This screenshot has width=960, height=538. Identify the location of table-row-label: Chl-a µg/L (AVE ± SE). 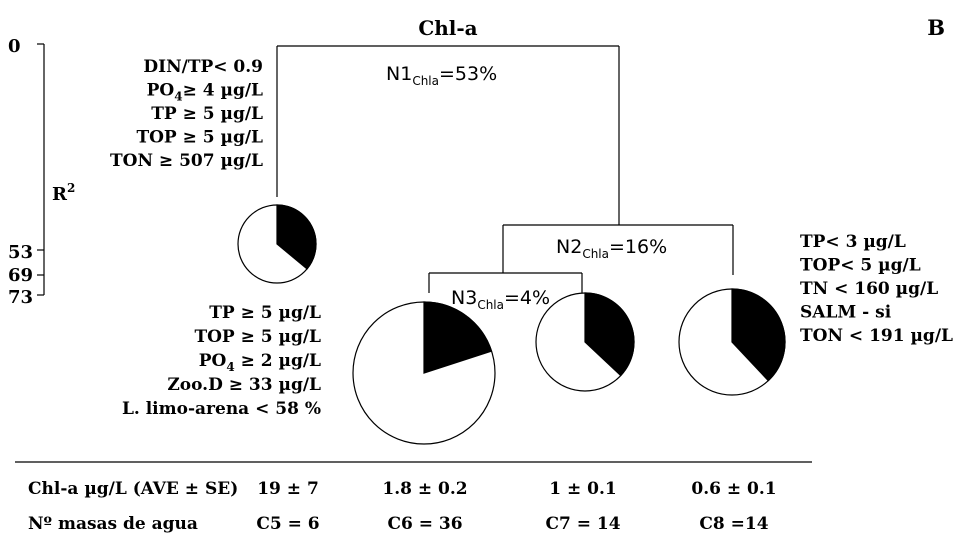
(133, 489).